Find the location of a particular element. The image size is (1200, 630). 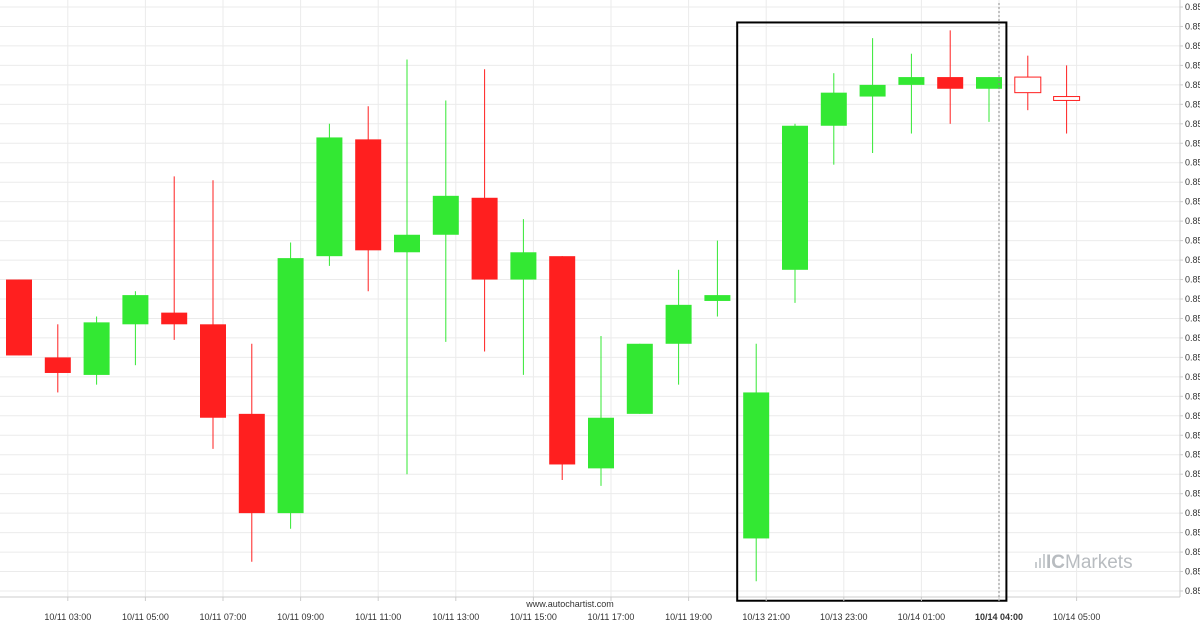

y-tick-label: 0.8587 is located at coordinates (1192, 7).